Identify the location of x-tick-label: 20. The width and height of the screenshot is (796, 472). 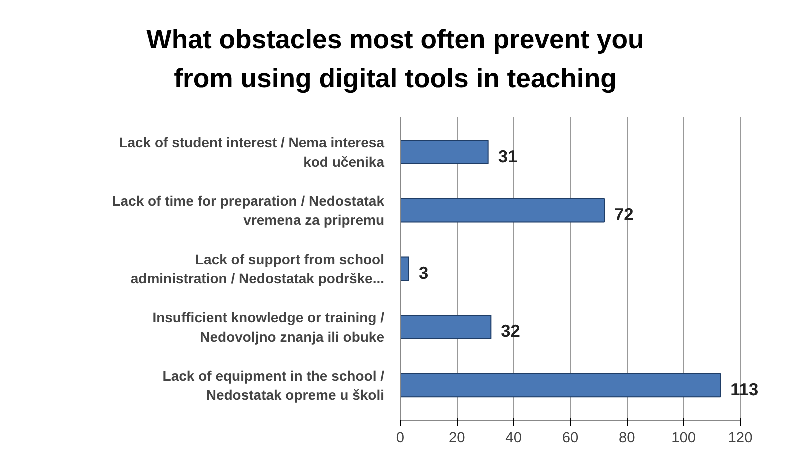
(457, 438).